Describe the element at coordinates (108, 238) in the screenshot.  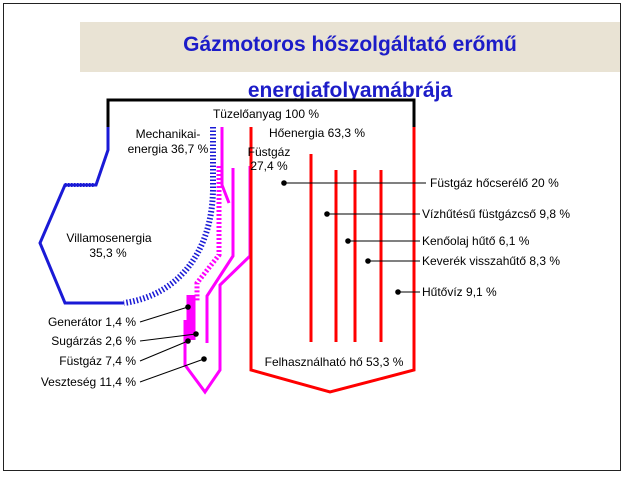
I see `label-electric-line1: Villamosenergia` at that location.